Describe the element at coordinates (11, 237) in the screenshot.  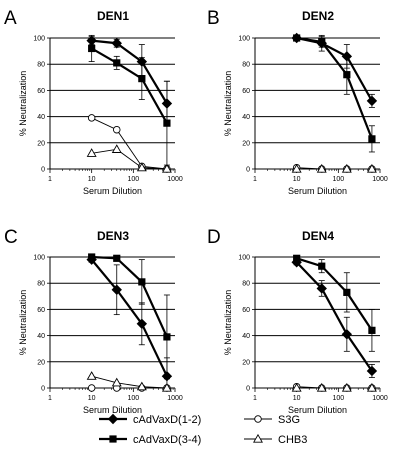
I see `panel-letter: C` at that location.